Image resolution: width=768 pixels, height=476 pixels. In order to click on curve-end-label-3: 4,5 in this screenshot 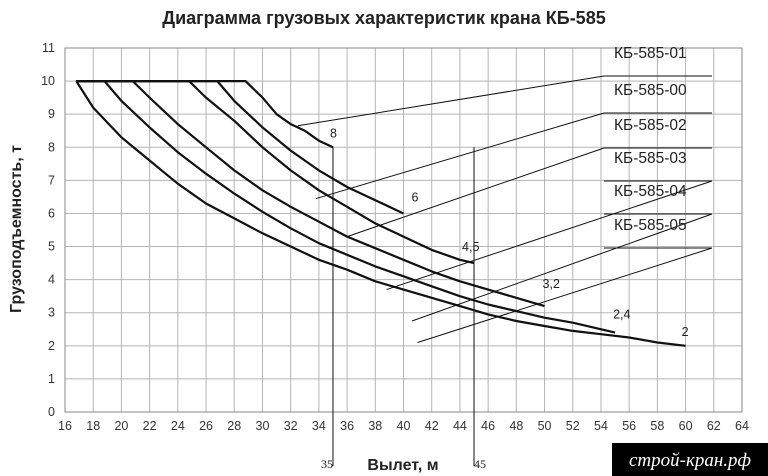, I will do `click(470, 247)`.